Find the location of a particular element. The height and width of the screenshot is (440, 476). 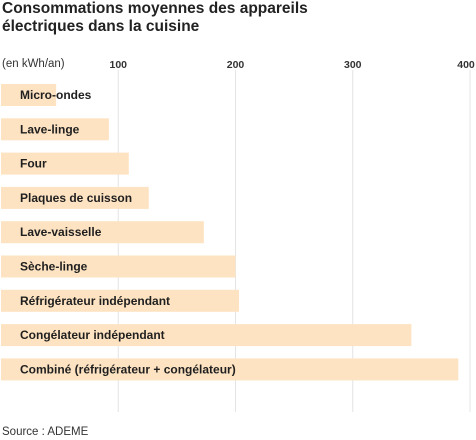

category-label-3: Four is located at coordinates (33, 164).